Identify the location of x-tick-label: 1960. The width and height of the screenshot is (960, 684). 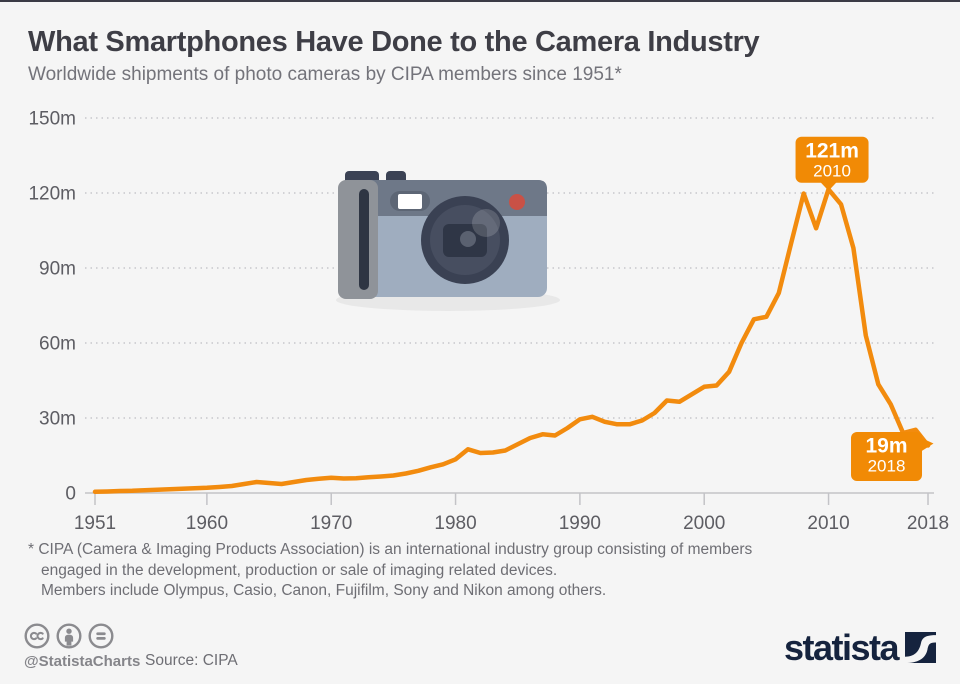
(207, 523).